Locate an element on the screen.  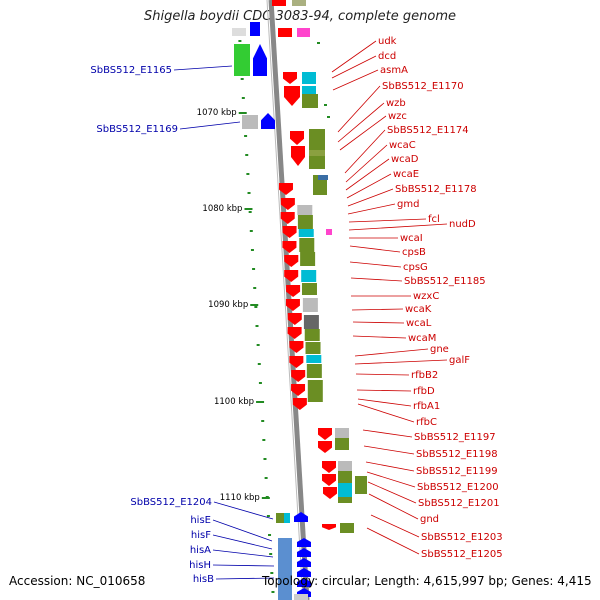
gene-label-wzxc: wzxC is located at coordinates (426, 296).